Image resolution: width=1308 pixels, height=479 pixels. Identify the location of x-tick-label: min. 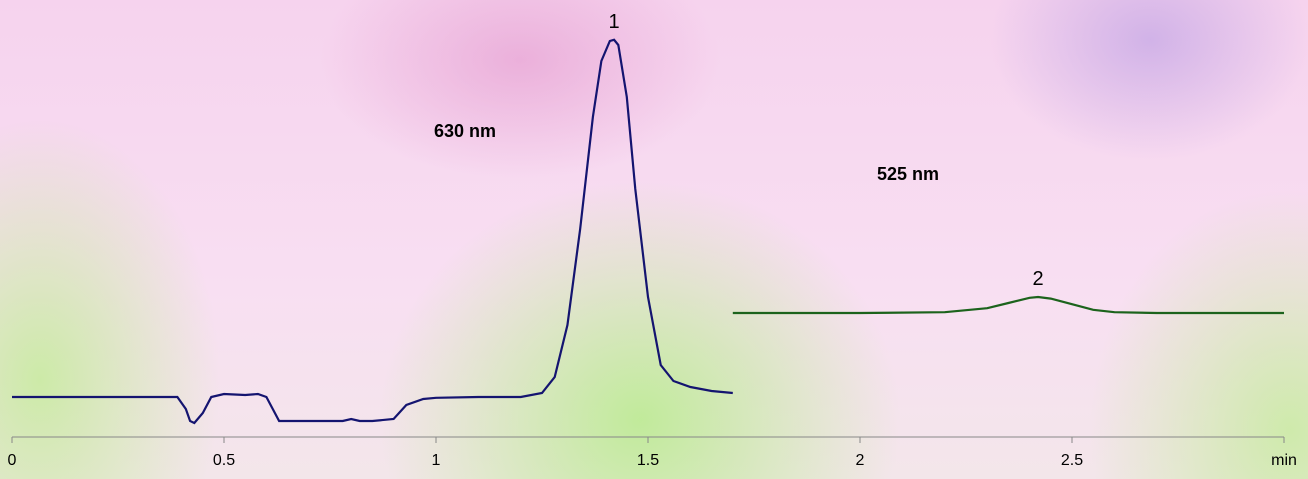
(1284, 460).